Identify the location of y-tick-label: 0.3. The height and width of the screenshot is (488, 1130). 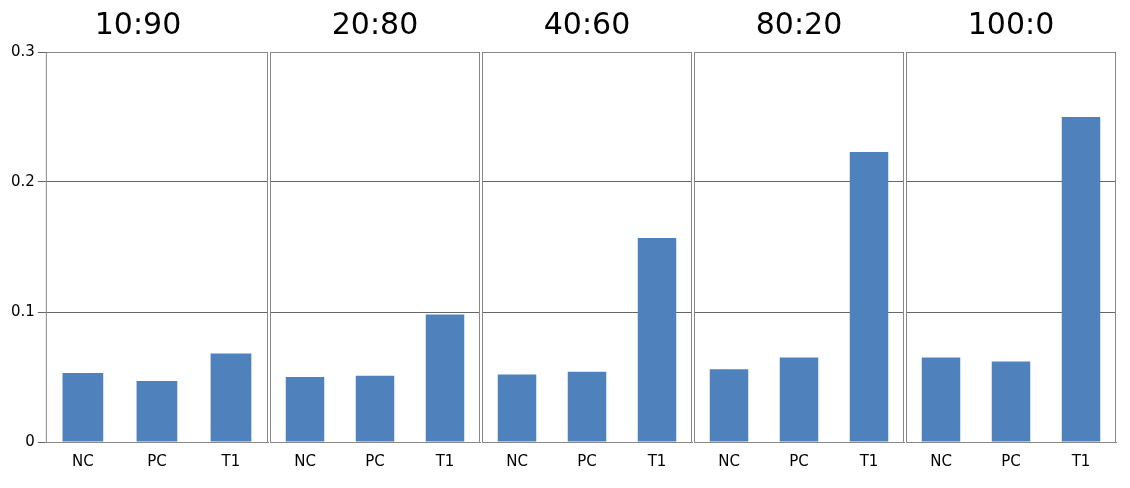
(23, 50).